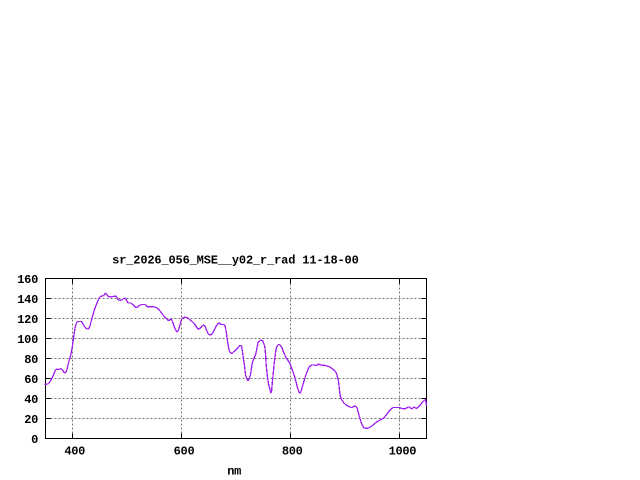 Image resolution: width=640 pixels, height=480 pixels. What do you see at coordinates (74, 452) in the screenshot?
I see `svg-text: 400` at bounding box center [74, 452].